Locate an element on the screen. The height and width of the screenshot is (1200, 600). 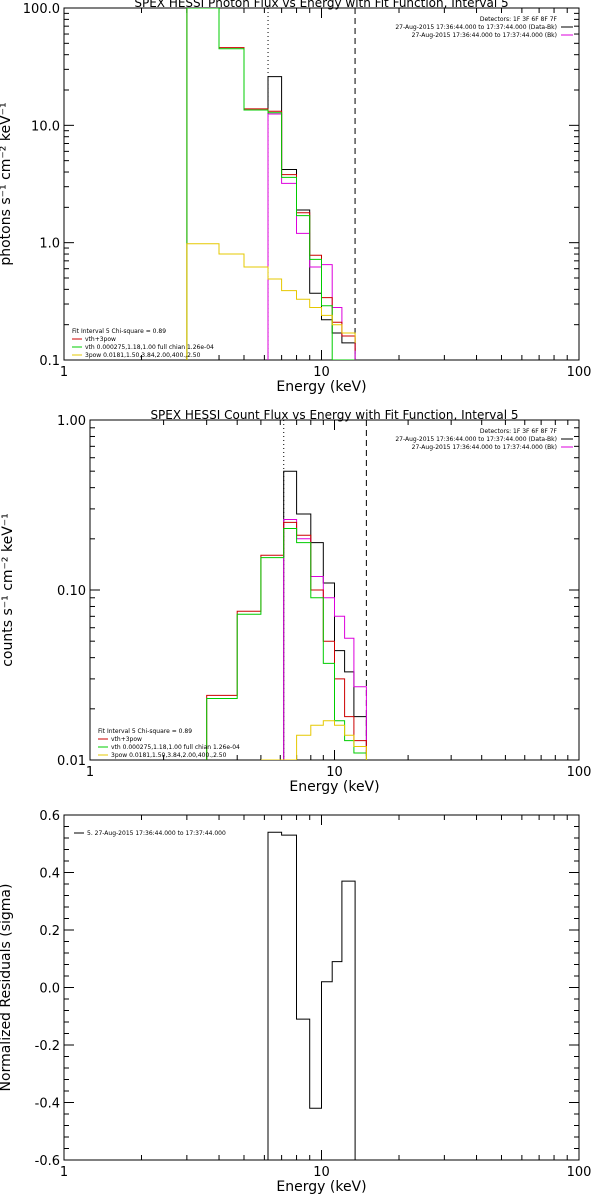
y-axis-label: photons s⁻¹ cm⁻² keV⁻¹ is located at coordinates (7, 183).